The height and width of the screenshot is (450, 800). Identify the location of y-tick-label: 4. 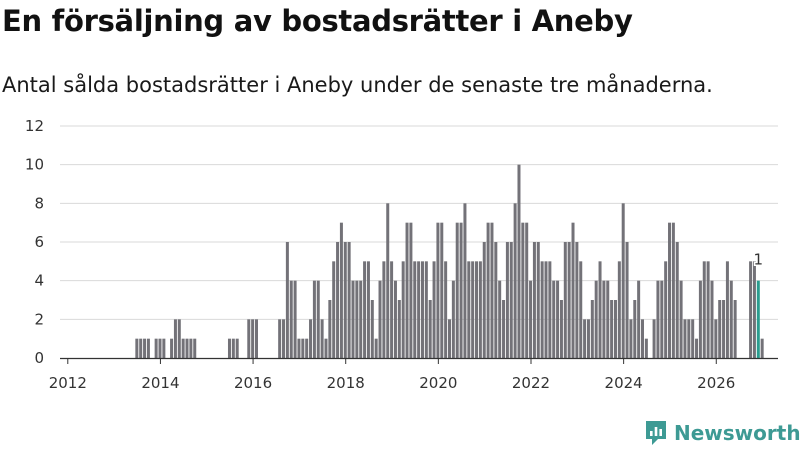
(39, 281).